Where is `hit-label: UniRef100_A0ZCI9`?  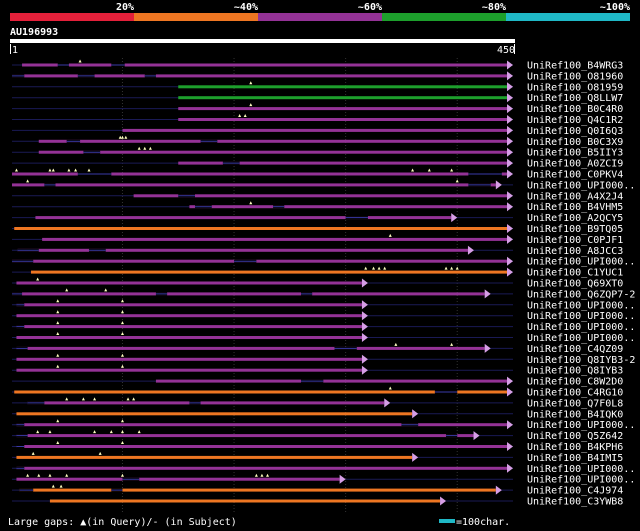
hit-label: UniRef100_A0ZCI9 is located at coordinates (575, 164).